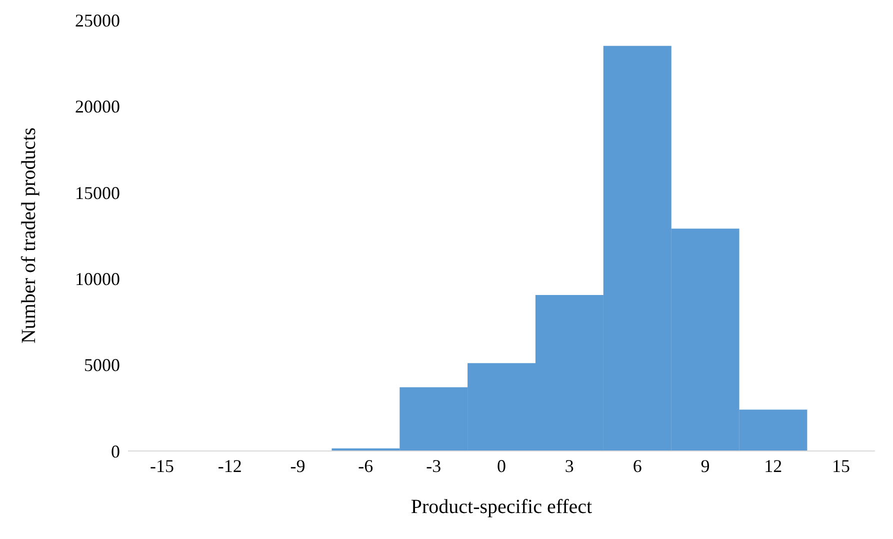 The image size is (893, 539). Describe the element at coordinates (29, 235) in the screenshot. I see `y-axis-title: Number of traded products` at that location.